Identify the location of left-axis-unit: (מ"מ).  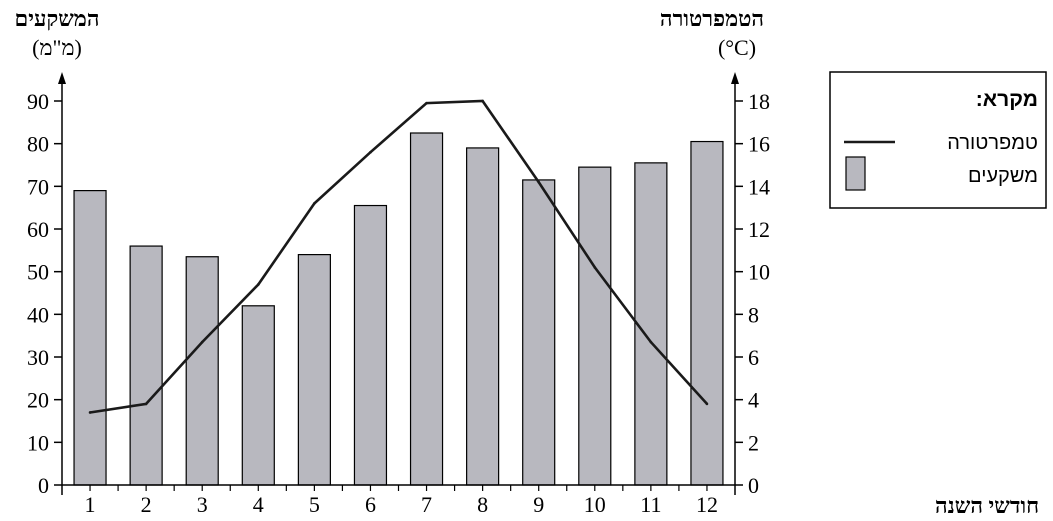
(57, 47).